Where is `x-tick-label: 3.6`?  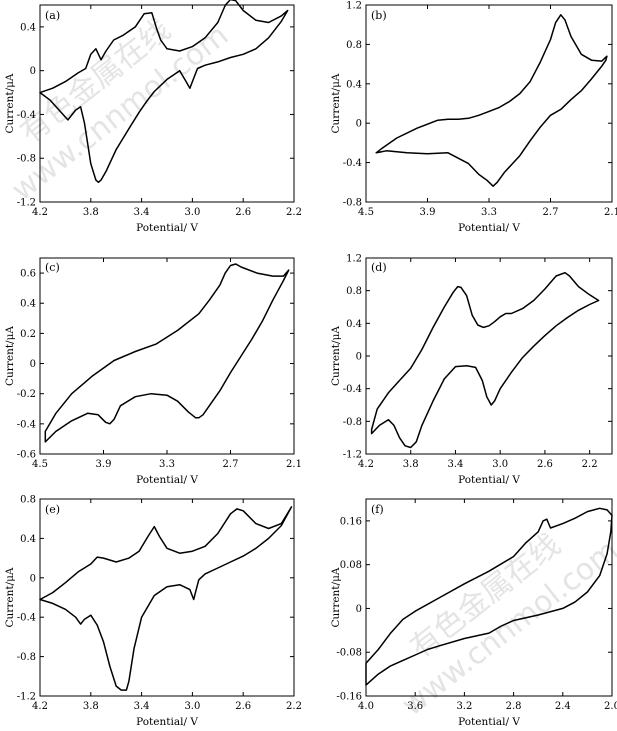 x-tick-label: 3.6 is located at coordinates (415, 706).